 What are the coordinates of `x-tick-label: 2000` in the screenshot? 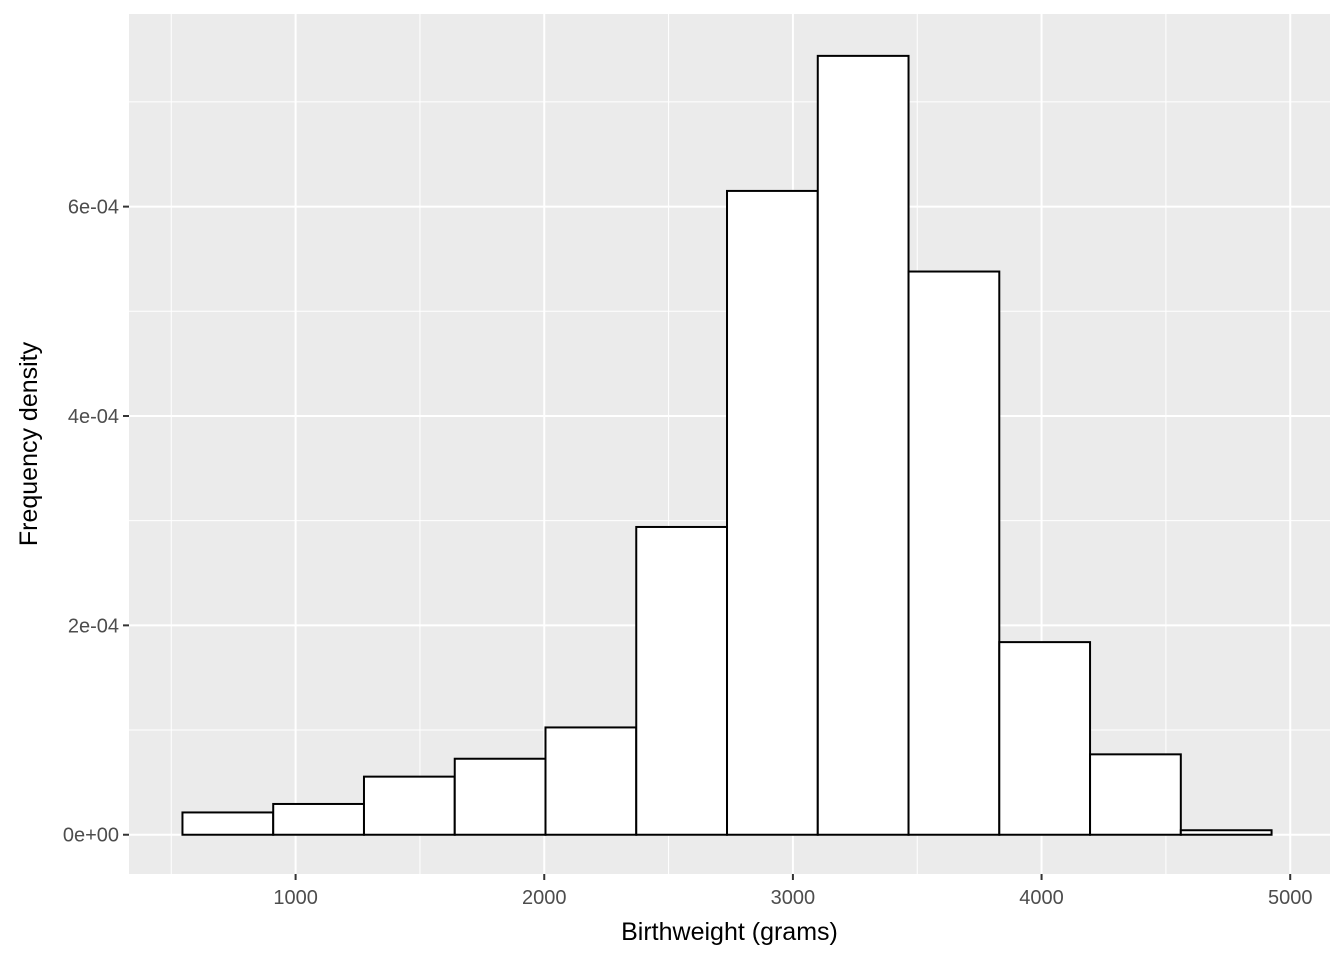 It's located at (544, 898).